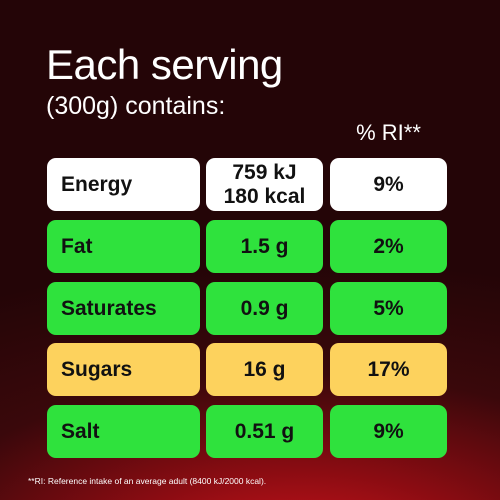 The height and width of the screenshot is (500, 500). I want to click on subtitle: (300g) contains:, so click(136, 106).